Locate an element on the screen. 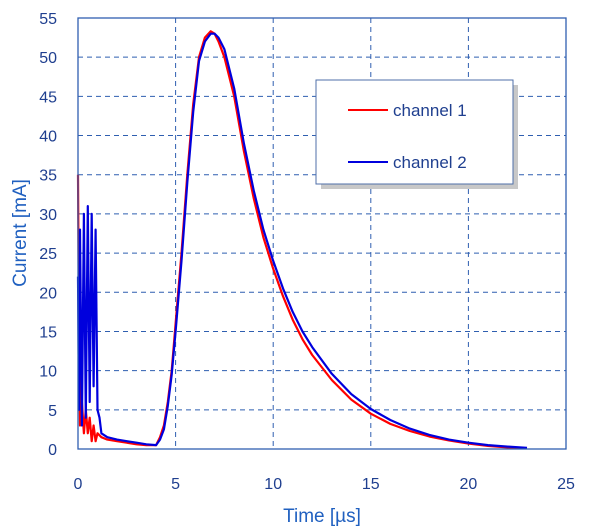 The width and height of the screenshot is (592, 531). y-tick-label: 50 is located at coordinates (48, 58).